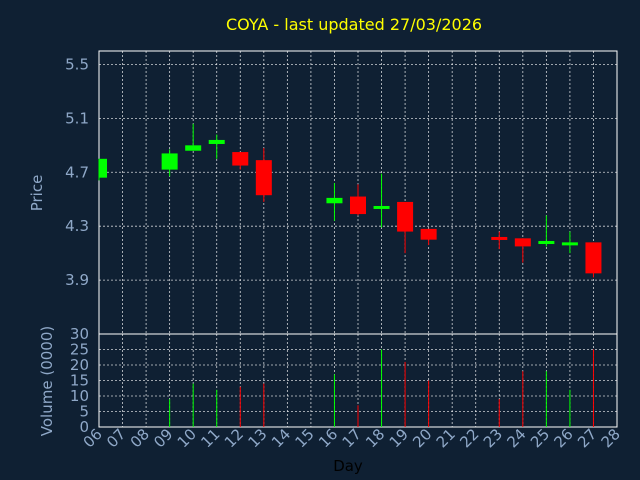 Image resolution: width=640 pixels, height=480 pixels. I want to click on volume-axis-label: Volume (0000), so click(47, 381).